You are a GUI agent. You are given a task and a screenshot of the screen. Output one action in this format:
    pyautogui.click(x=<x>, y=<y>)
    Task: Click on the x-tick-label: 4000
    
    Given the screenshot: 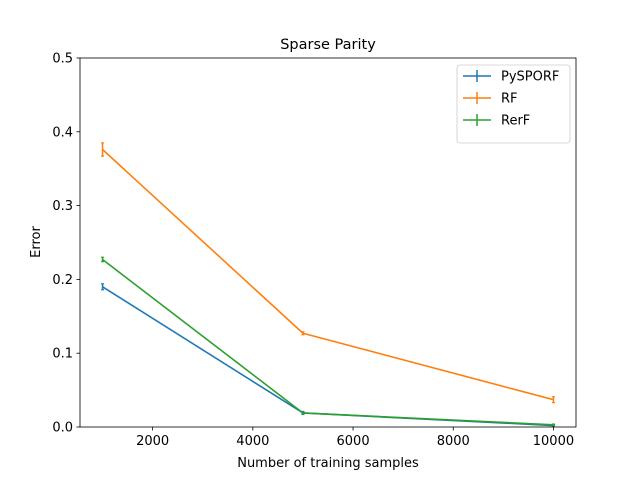 What is the action you would take?
    pyautogui.click(x=252, y=441)
    